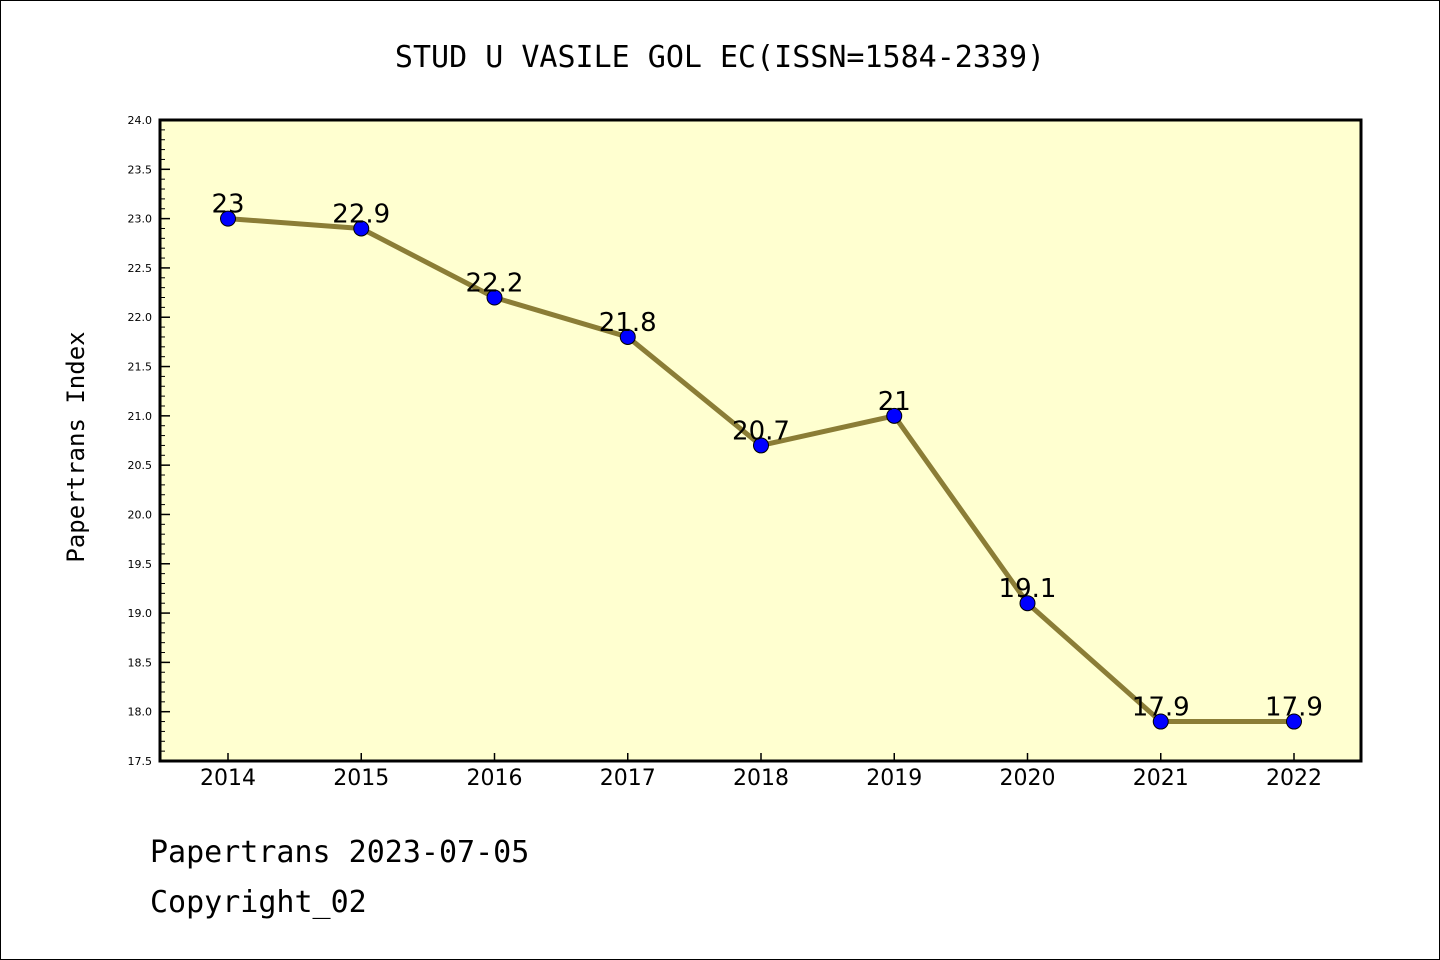 This screenshot has width=1440, height=960. What do you see at coordinates (140, 712) in the screenshot?
I see `y-tick-label: 18.0` at bounding box center [140, 712].